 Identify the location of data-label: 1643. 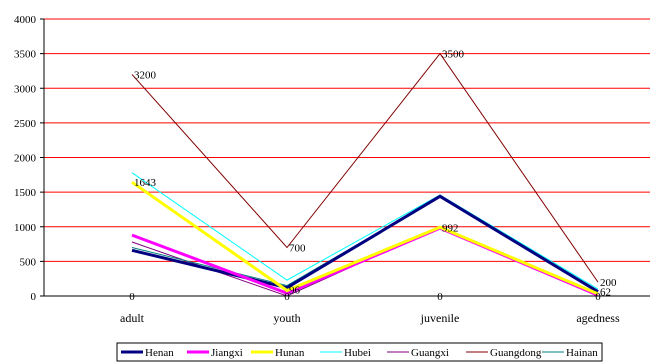
(145, 183).